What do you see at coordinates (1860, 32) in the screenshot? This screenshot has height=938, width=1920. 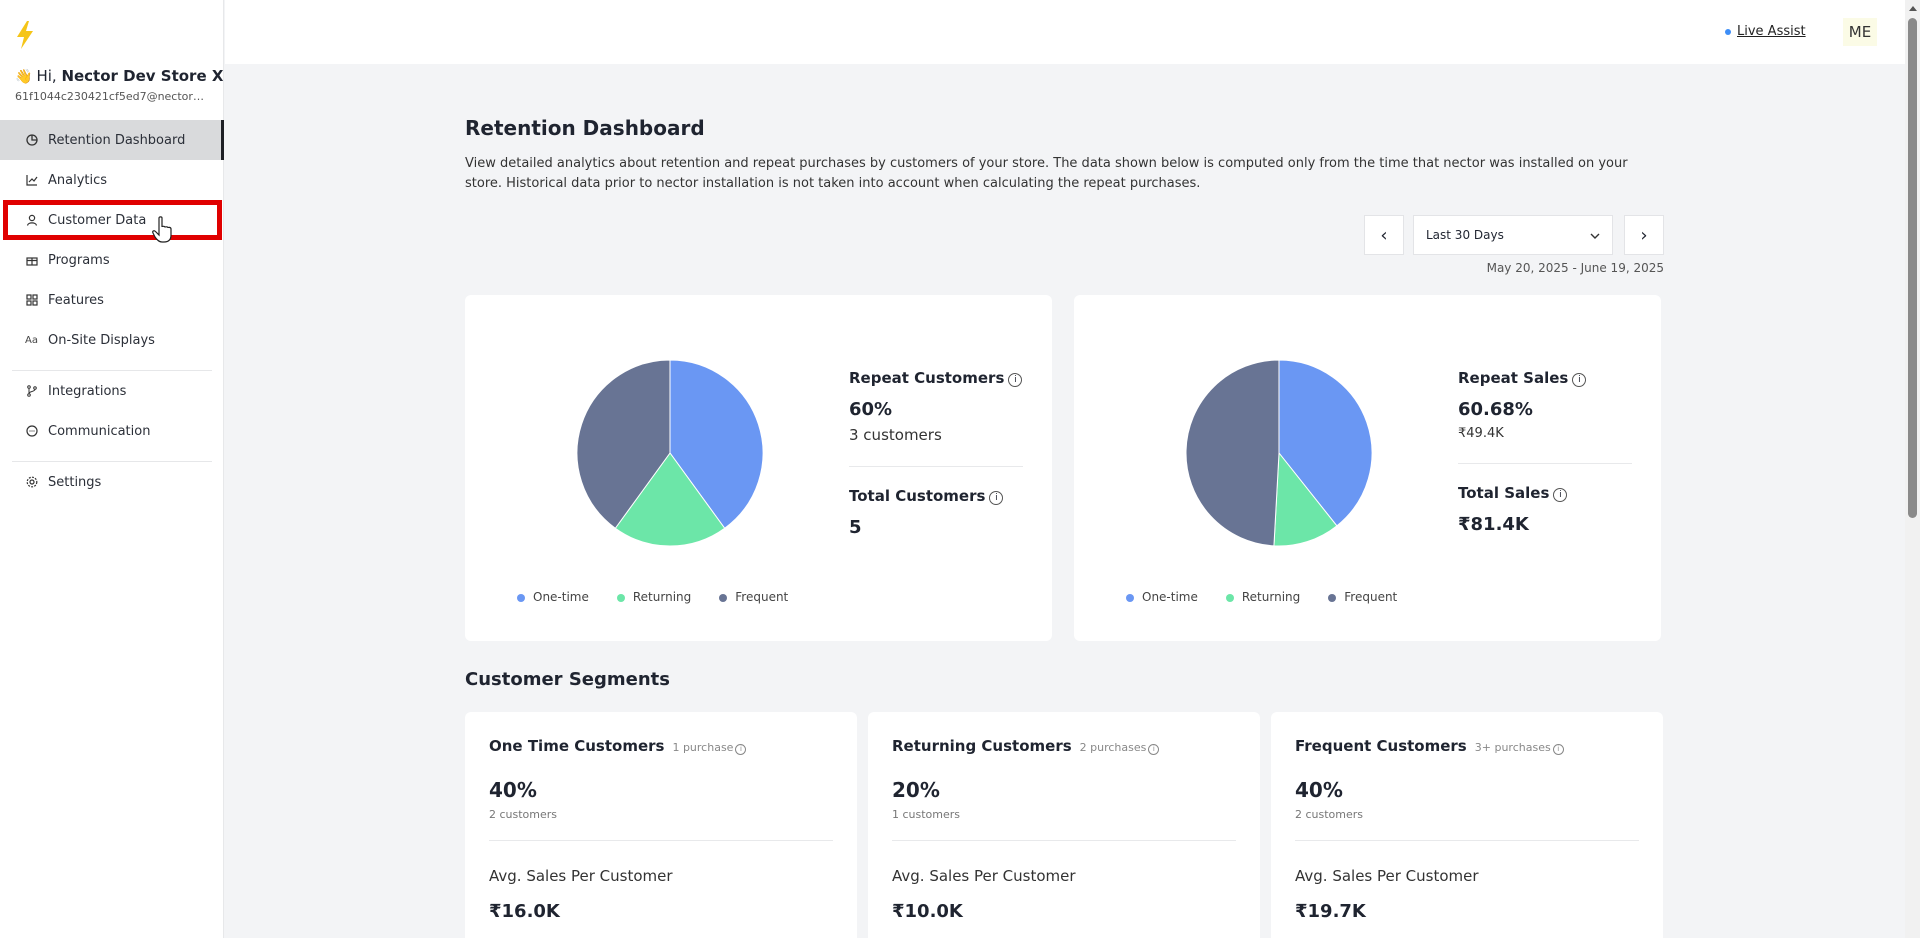 I see `avatar: ME` at bounding box center [1860, 32].